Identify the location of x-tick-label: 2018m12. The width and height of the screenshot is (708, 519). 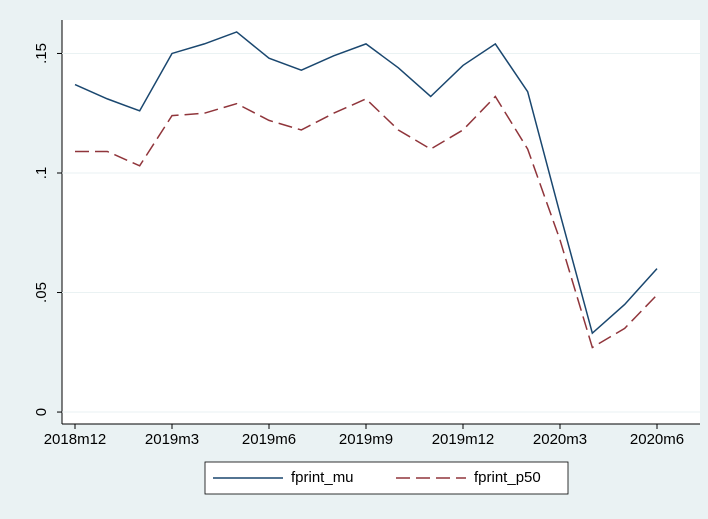
(75, 439).